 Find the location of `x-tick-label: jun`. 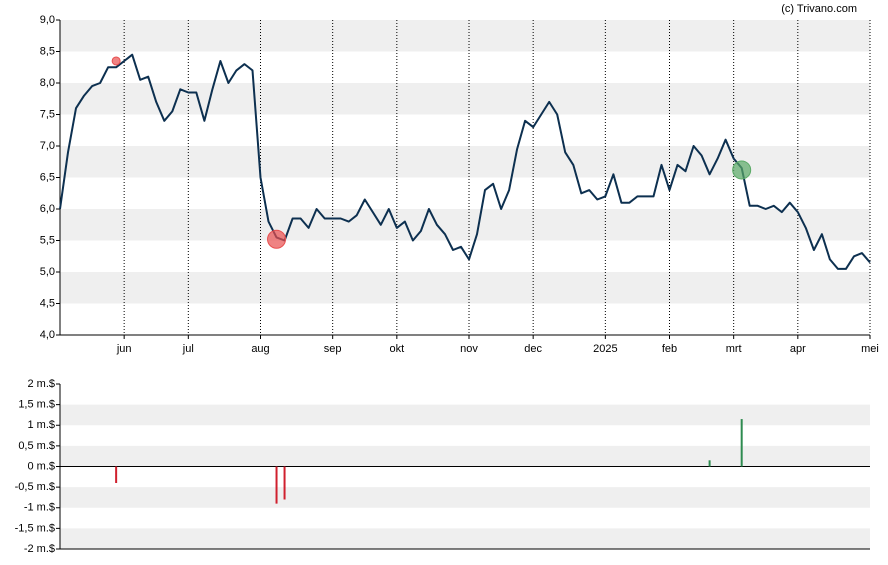

x-tick-label: jun is located at coordinates (124, 349).